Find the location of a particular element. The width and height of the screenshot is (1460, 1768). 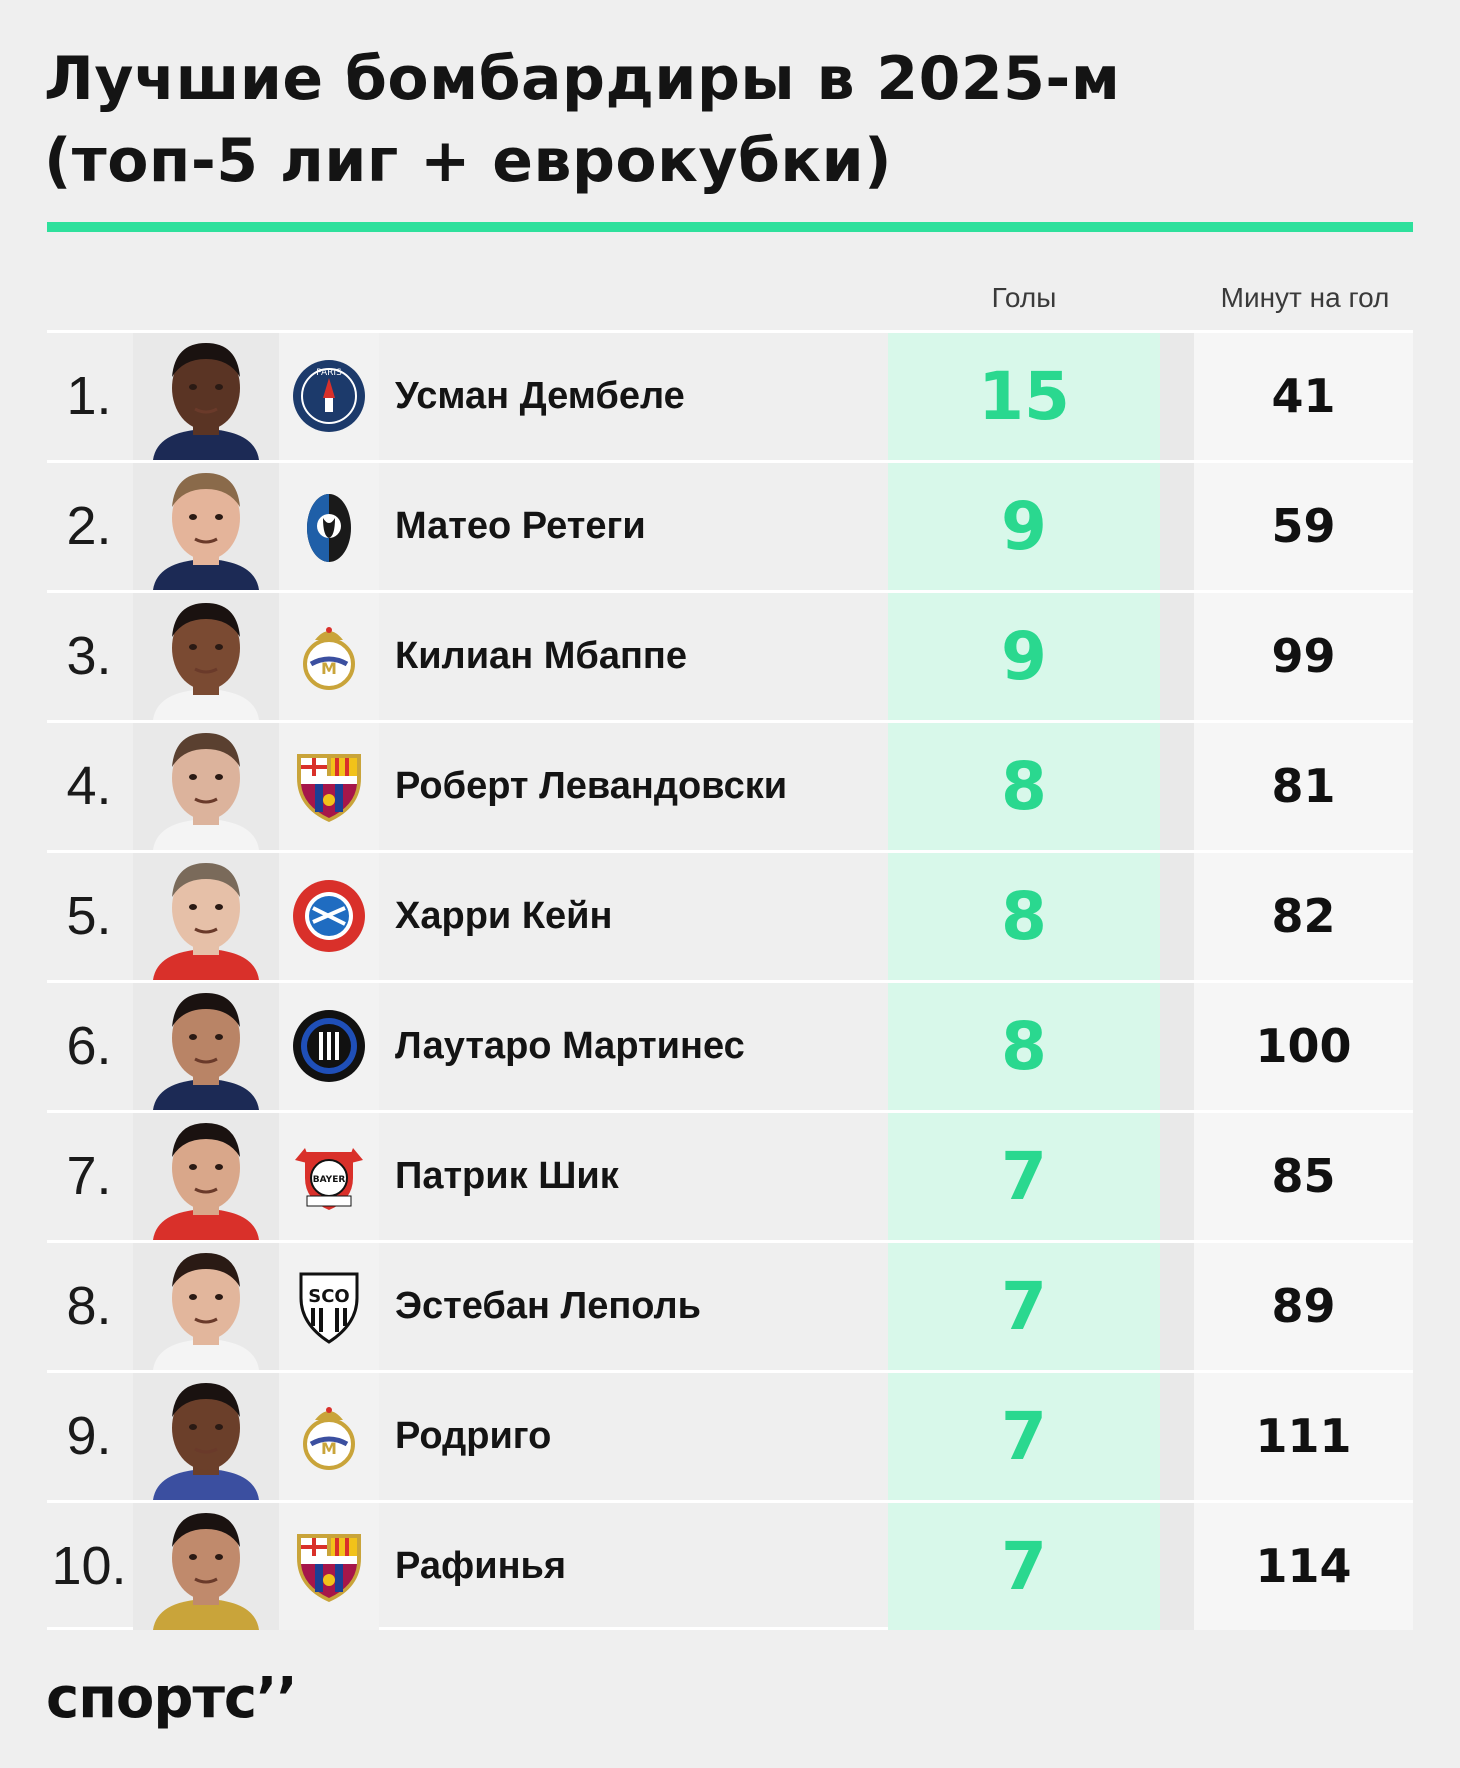

rank-number: 4. is located at coordinates (89, 786).